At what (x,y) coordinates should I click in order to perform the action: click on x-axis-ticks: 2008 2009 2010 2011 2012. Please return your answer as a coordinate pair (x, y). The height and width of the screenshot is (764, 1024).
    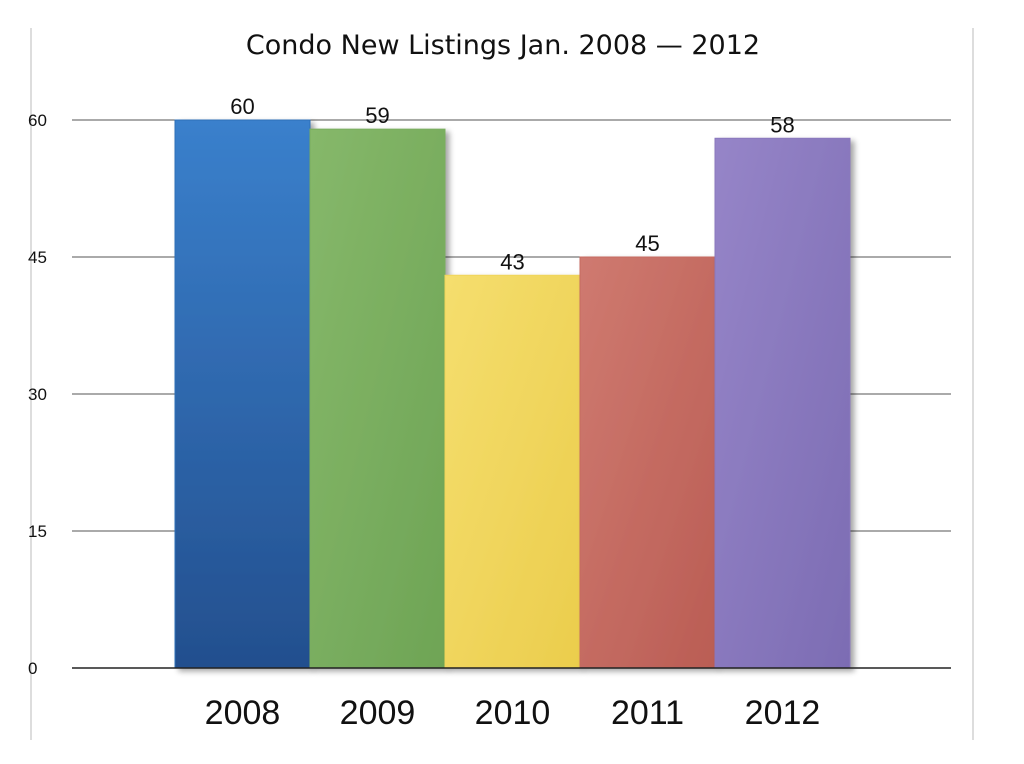
    Looking at the image, I should click on (513, 713).